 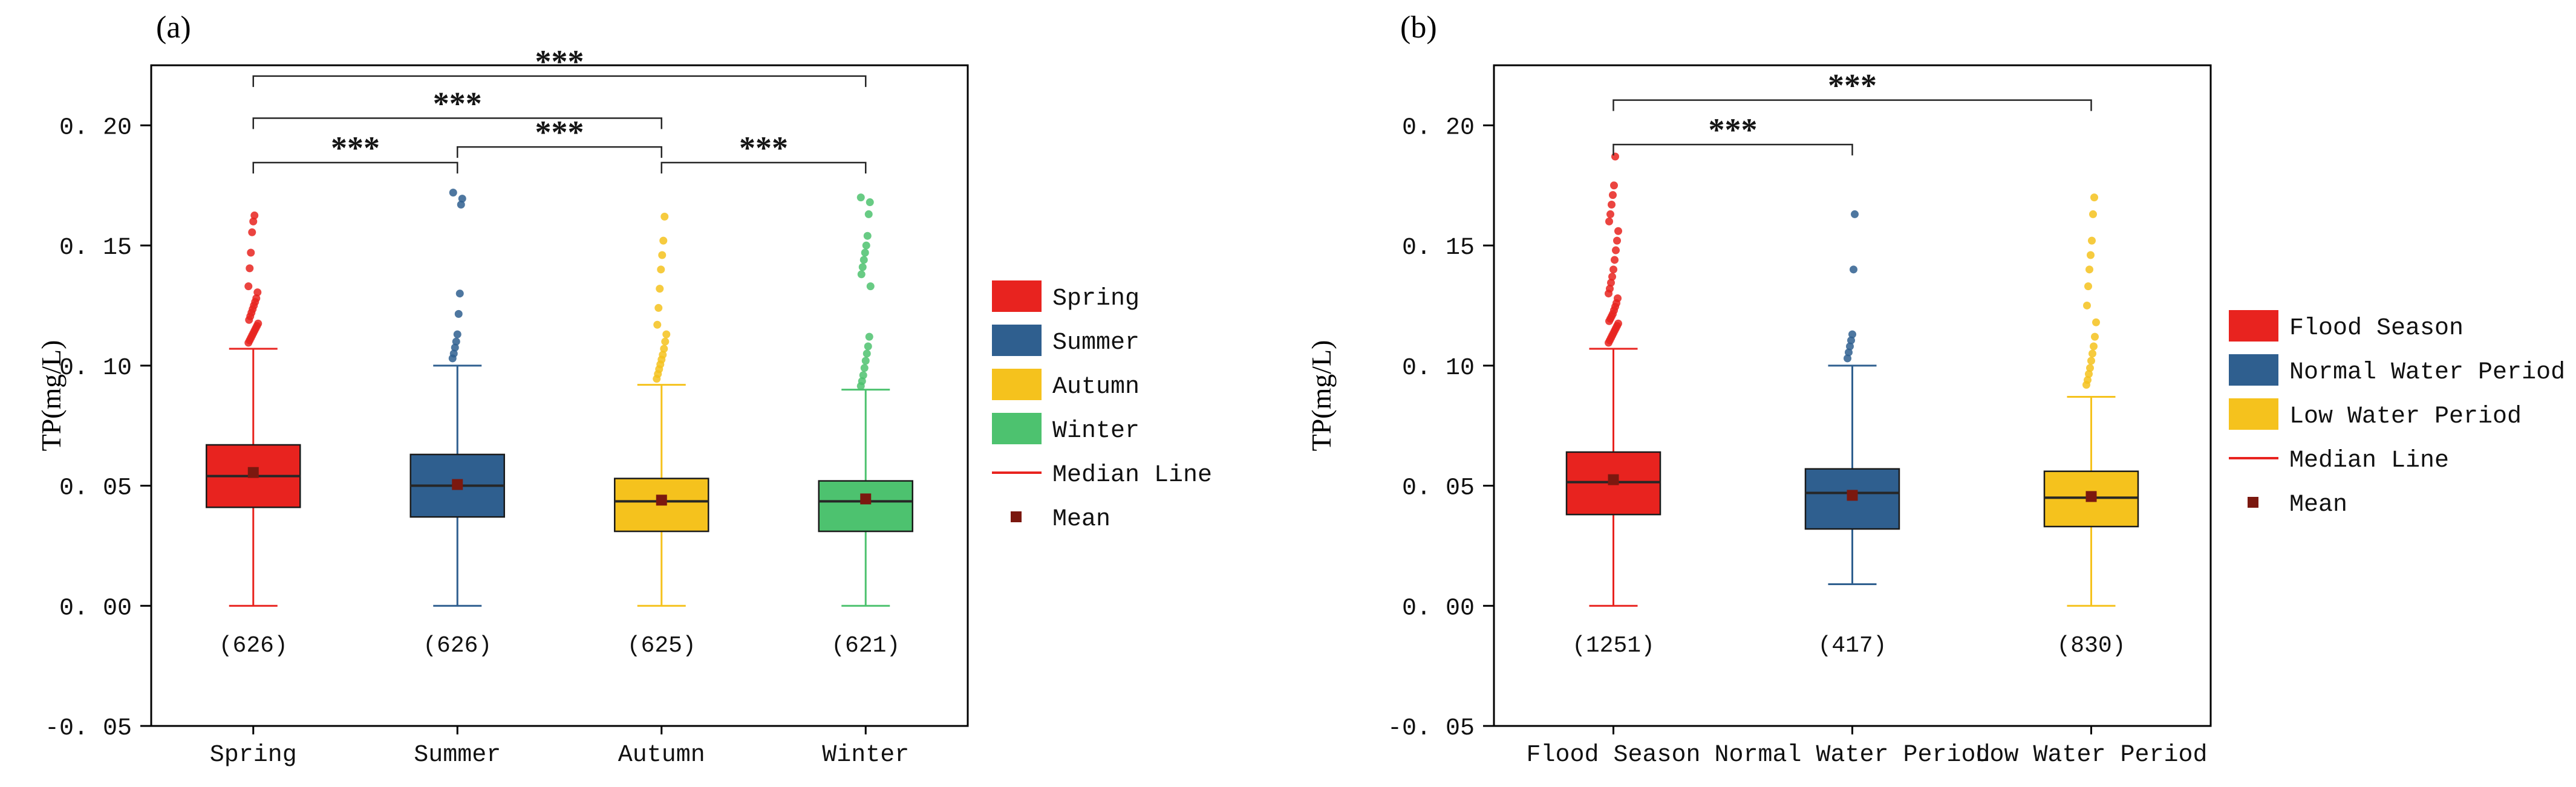 I want to click on sample-count: (1251), so click(x=1613, y=646).